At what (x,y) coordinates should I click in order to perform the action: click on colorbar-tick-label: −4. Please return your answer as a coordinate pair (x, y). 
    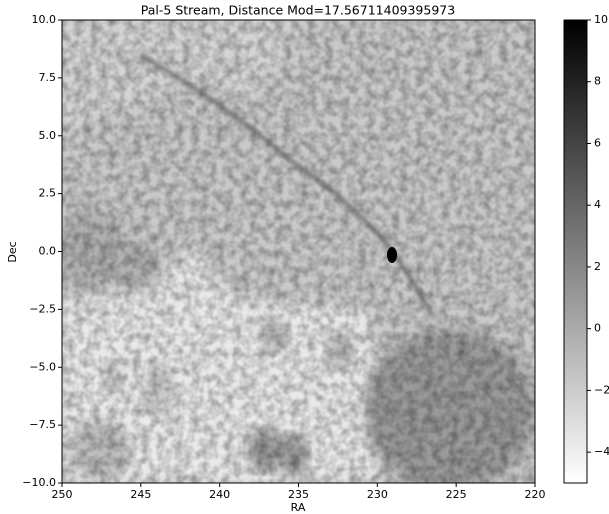
    Looking at the image, I should click on (601, 451).